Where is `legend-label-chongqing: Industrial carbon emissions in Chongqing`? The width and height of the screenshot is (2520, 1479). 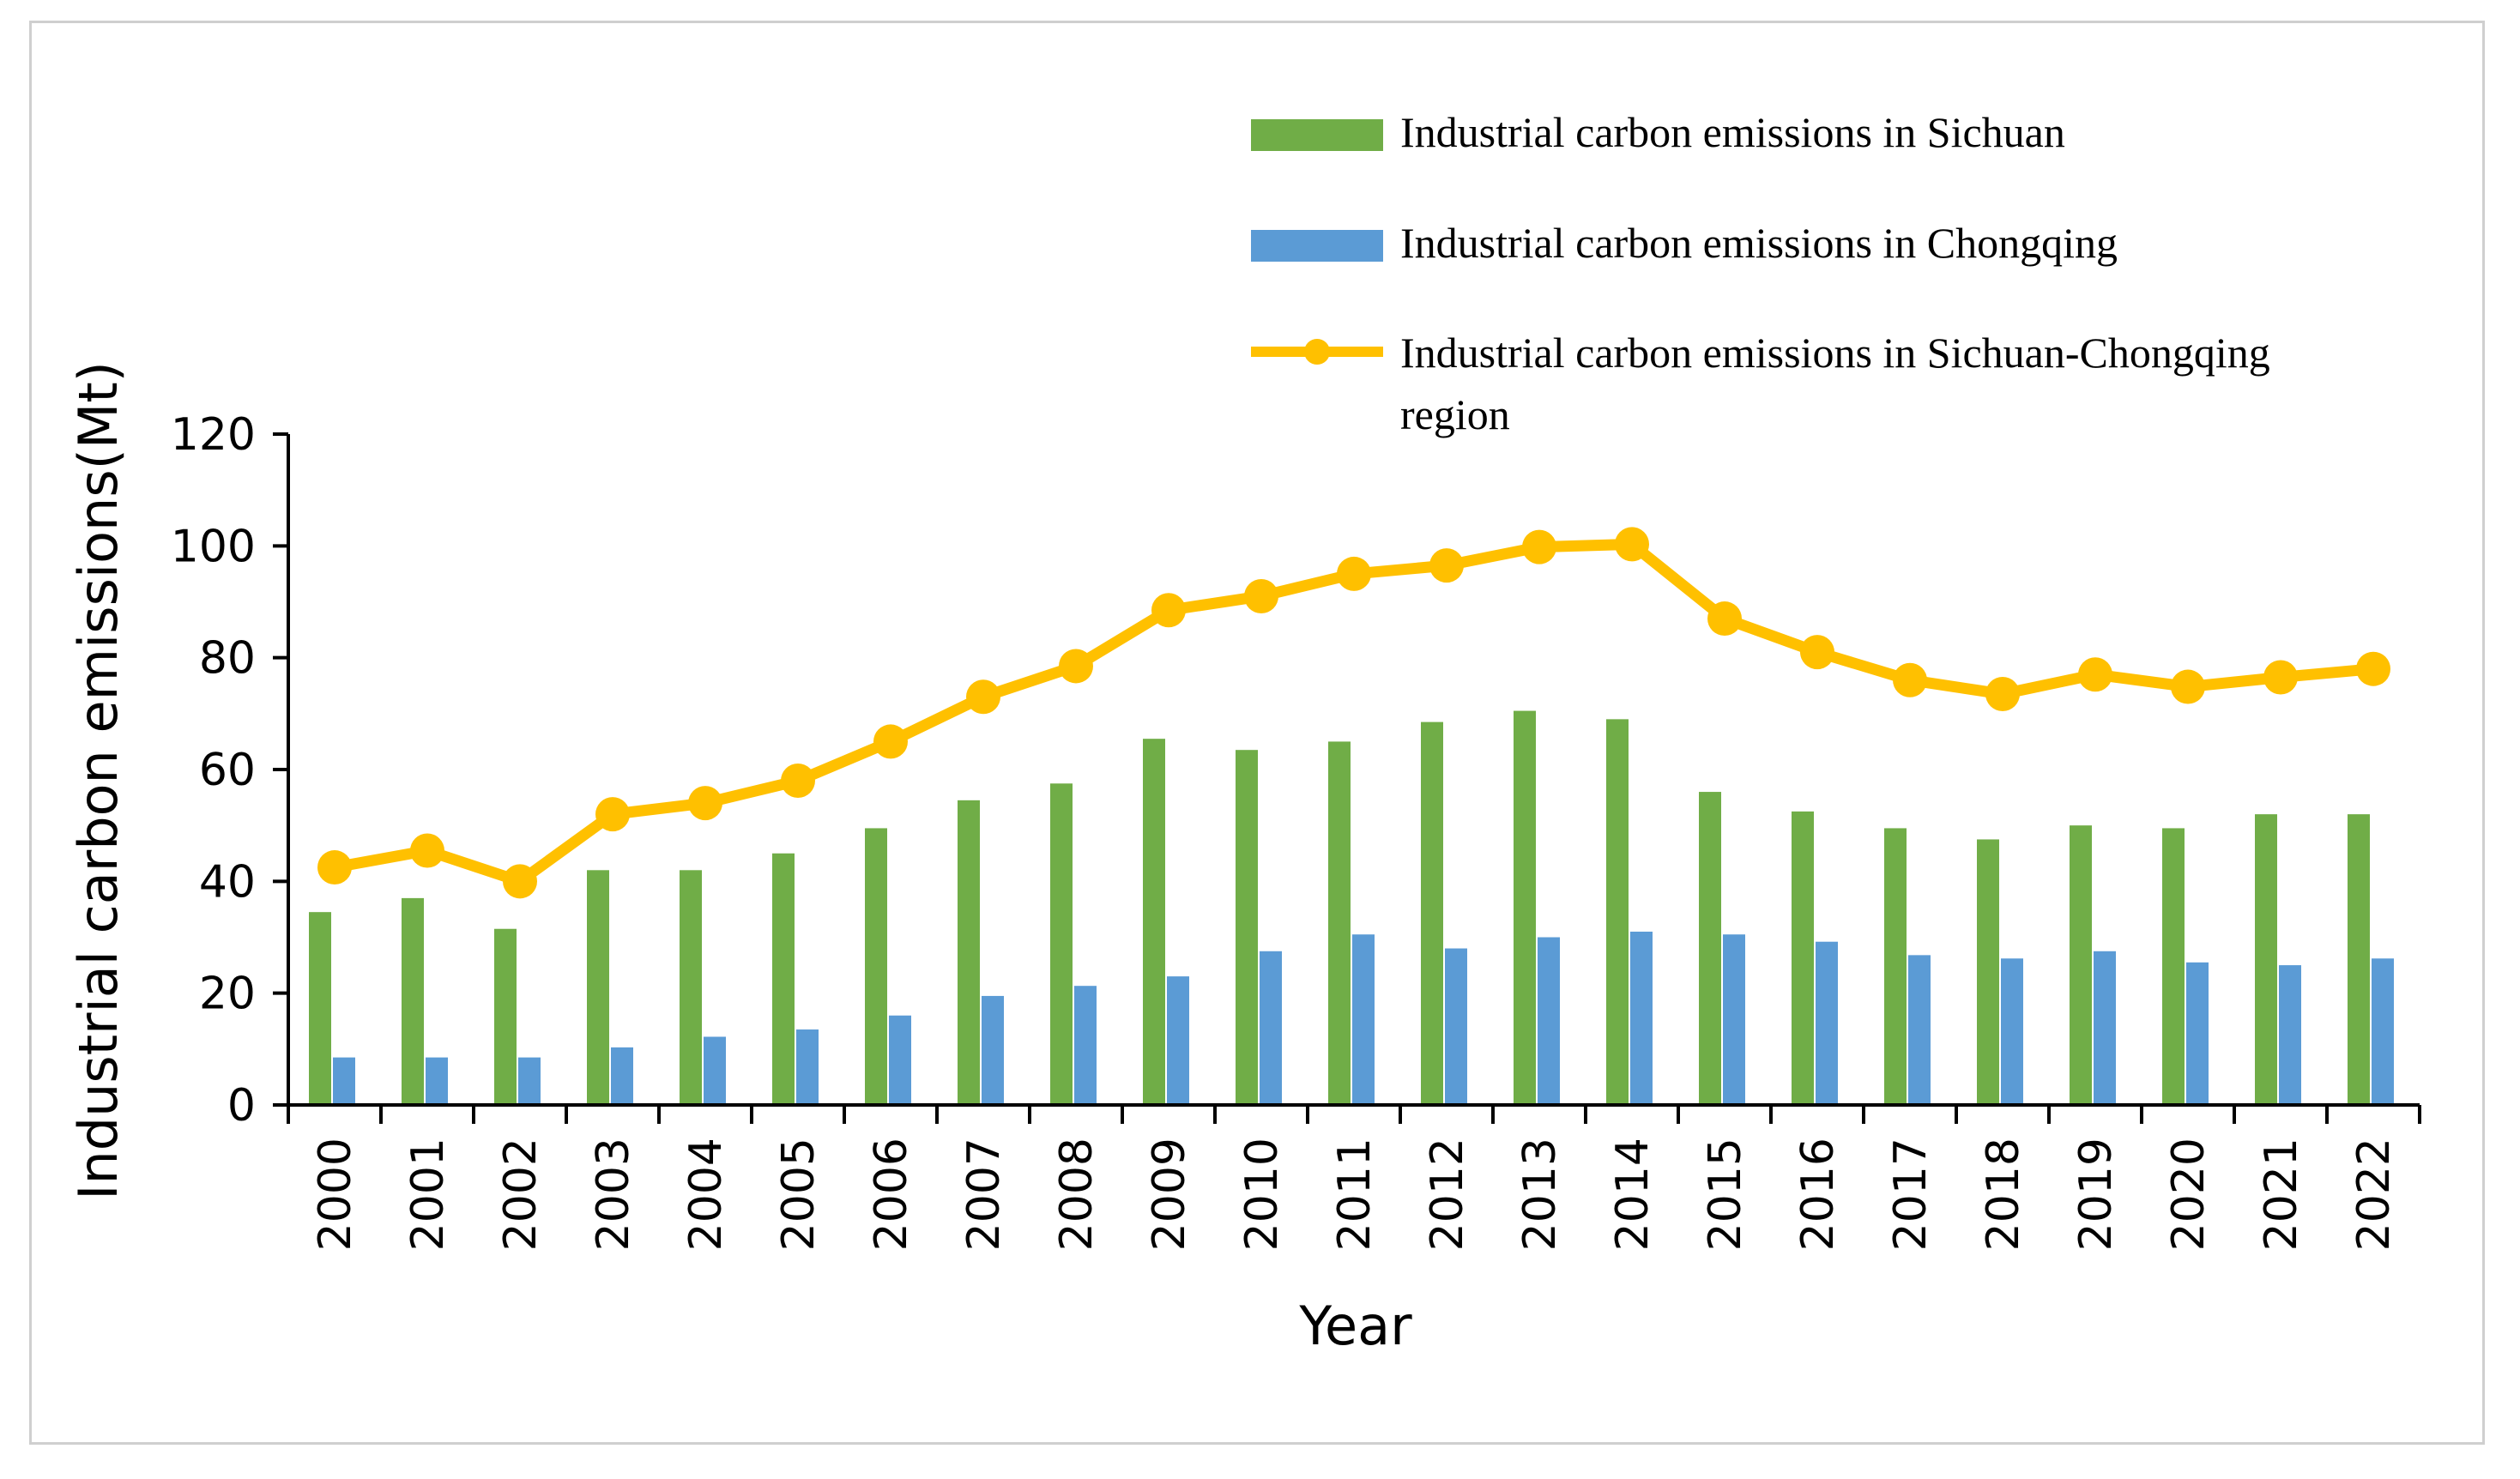
legend-label-chongqing: Industrial carbon emissions in Chongqing is located at coordinates (1759, 243).